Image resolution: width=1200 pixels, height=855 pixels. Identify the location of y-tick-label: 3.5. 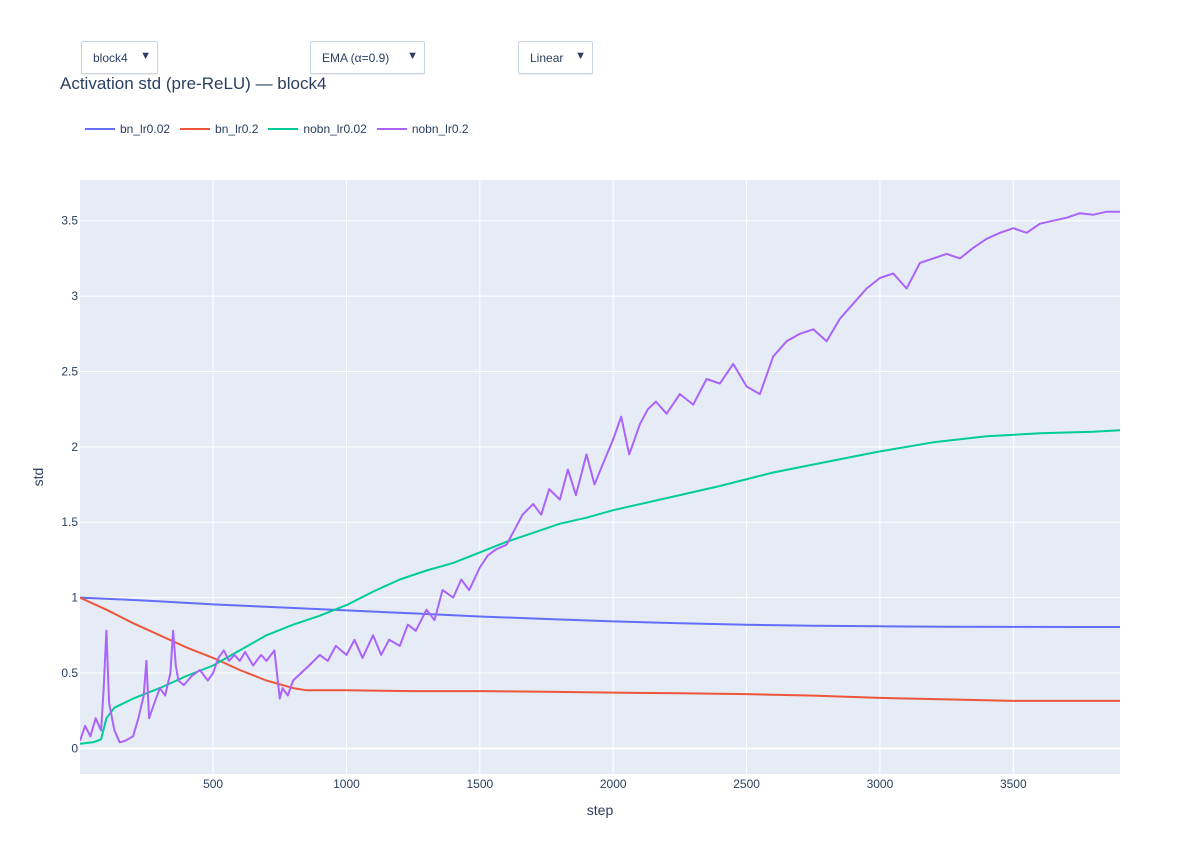
(69, 221).